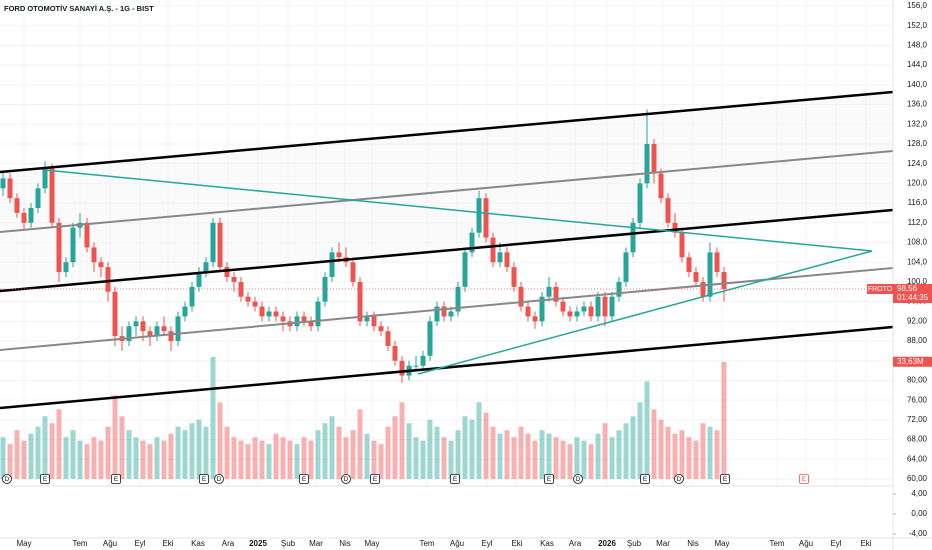 The image size is (932, 550). What do you see at coordinates (917, 261) in the screenshot?
I see `y-tick-label: 104,0` at bounding box center [917, 261].